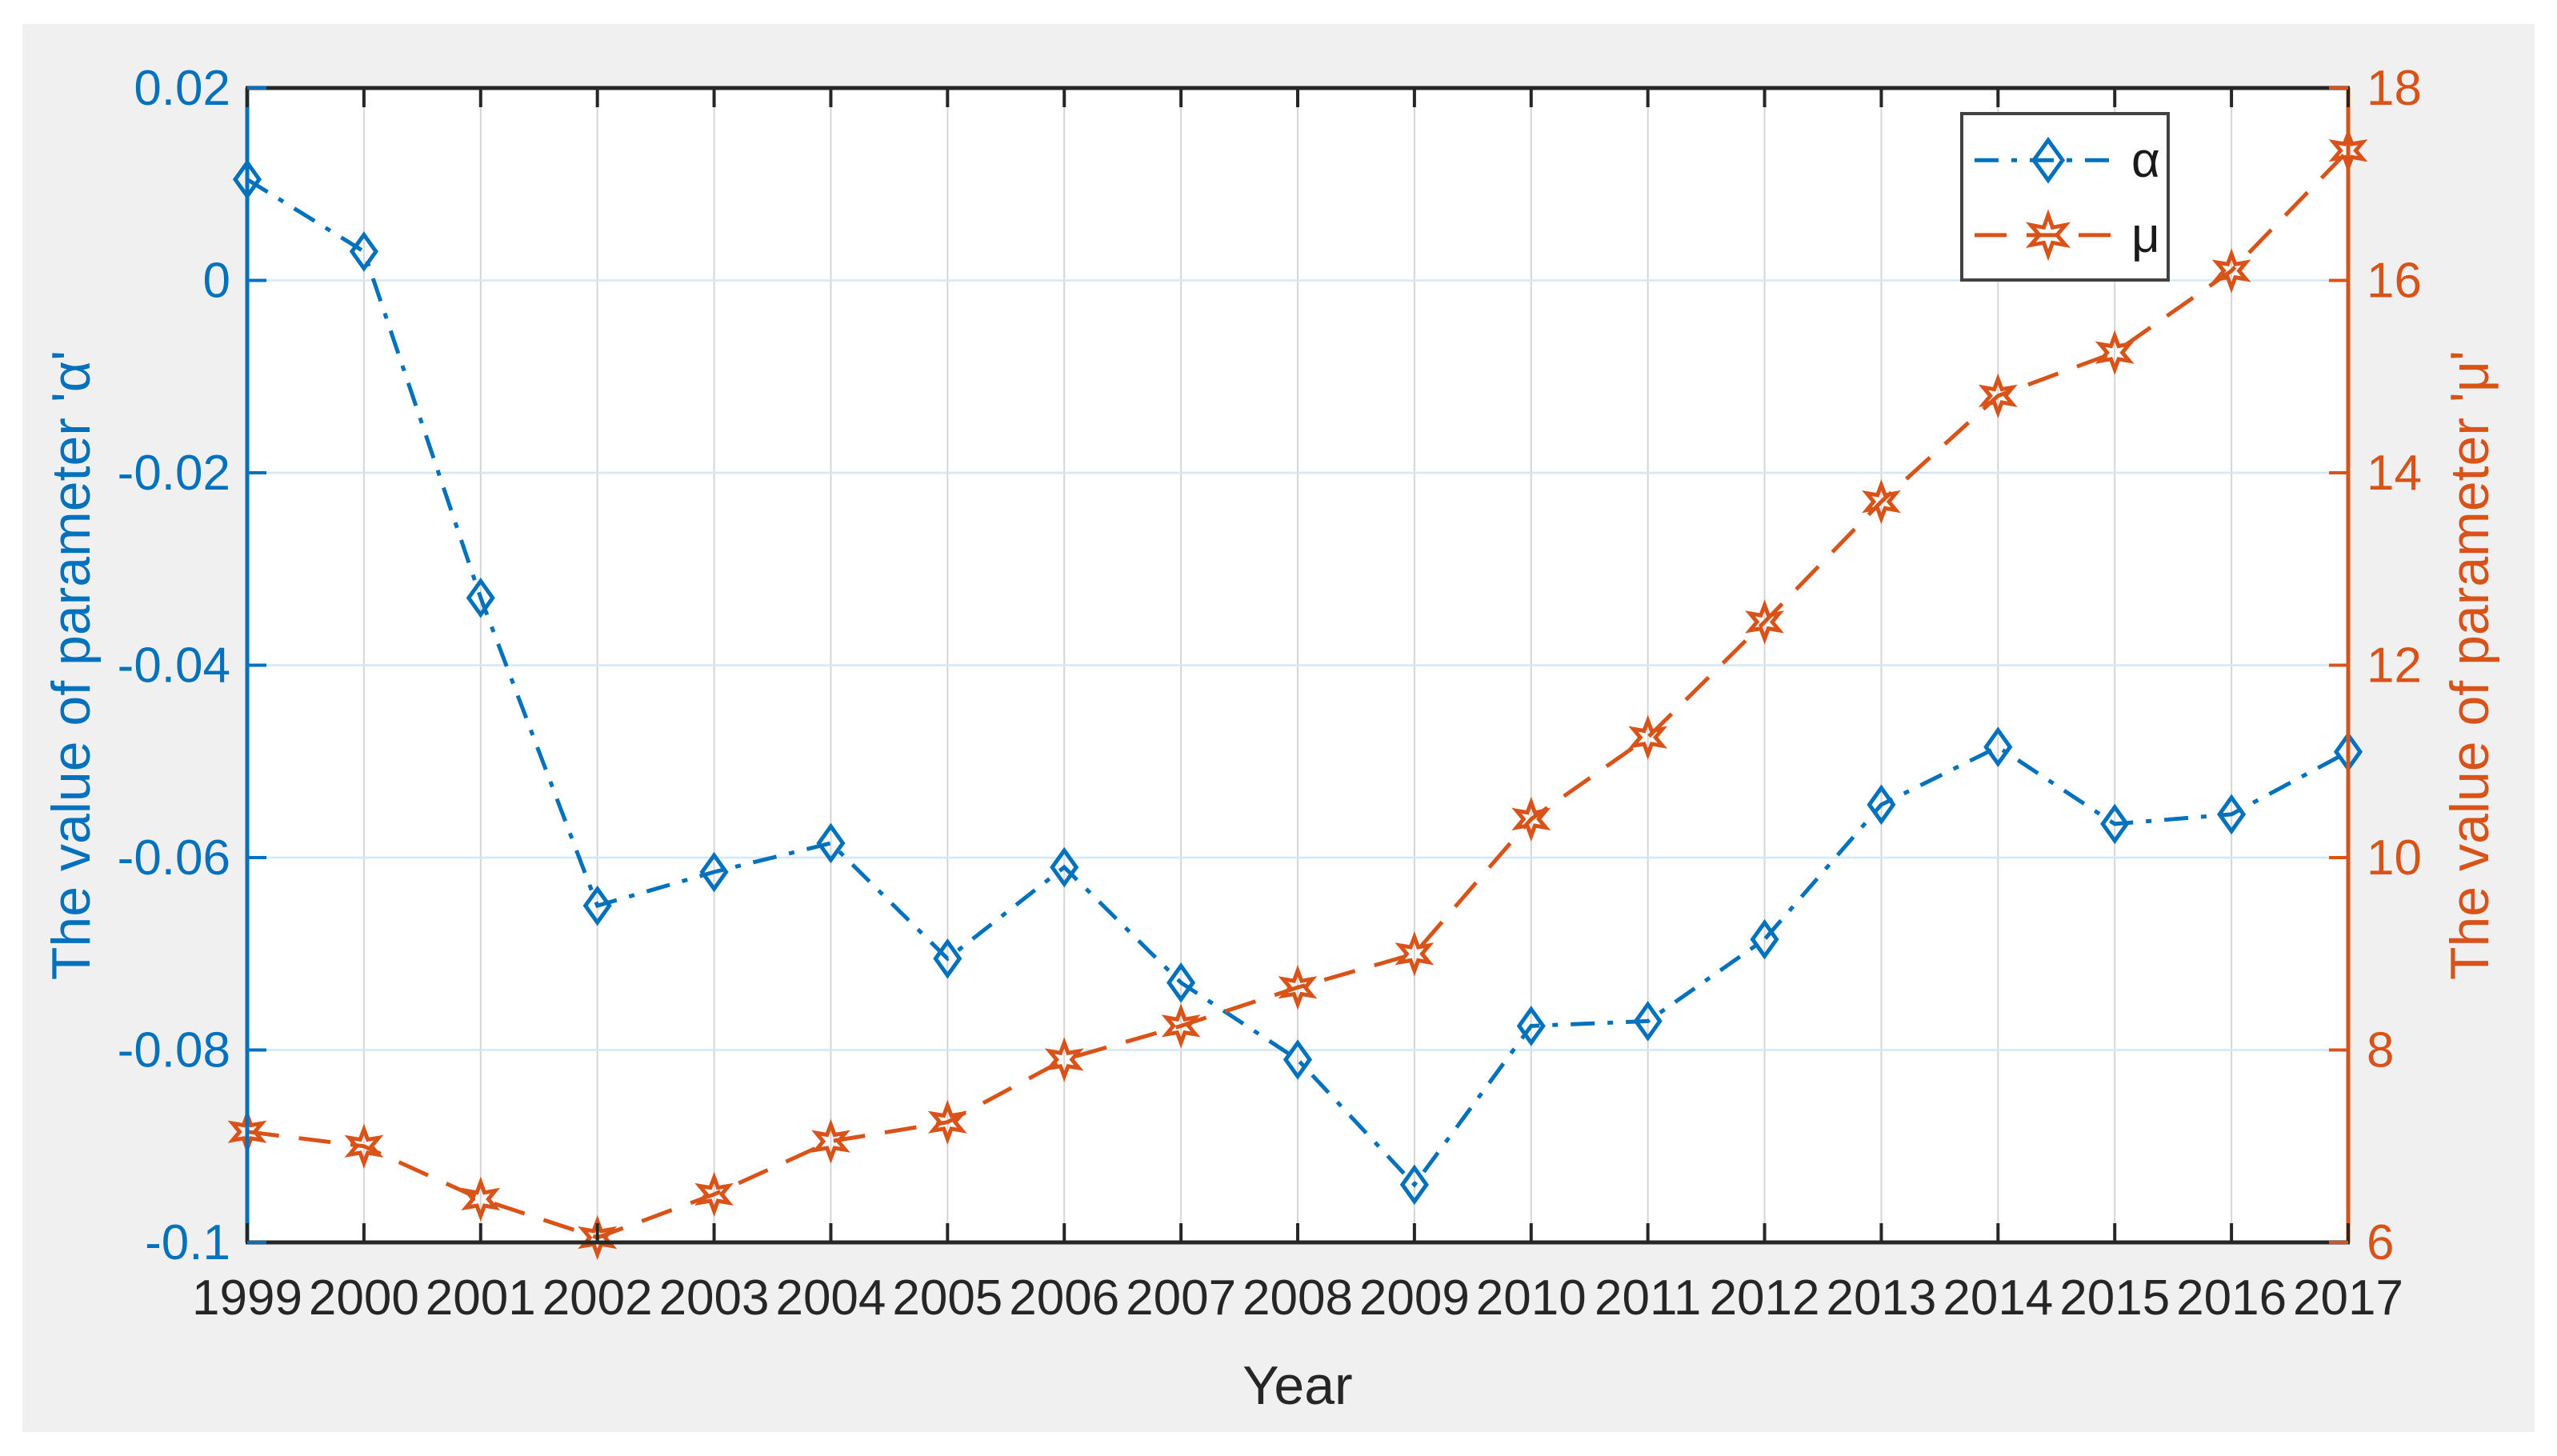 This screenshot has width=2557, height=1456. What do you see at coordinates (72, 665) in the screenshot?
I see `left-axis-title: The value of parameter 'α'` at bounding box center [72, 665].